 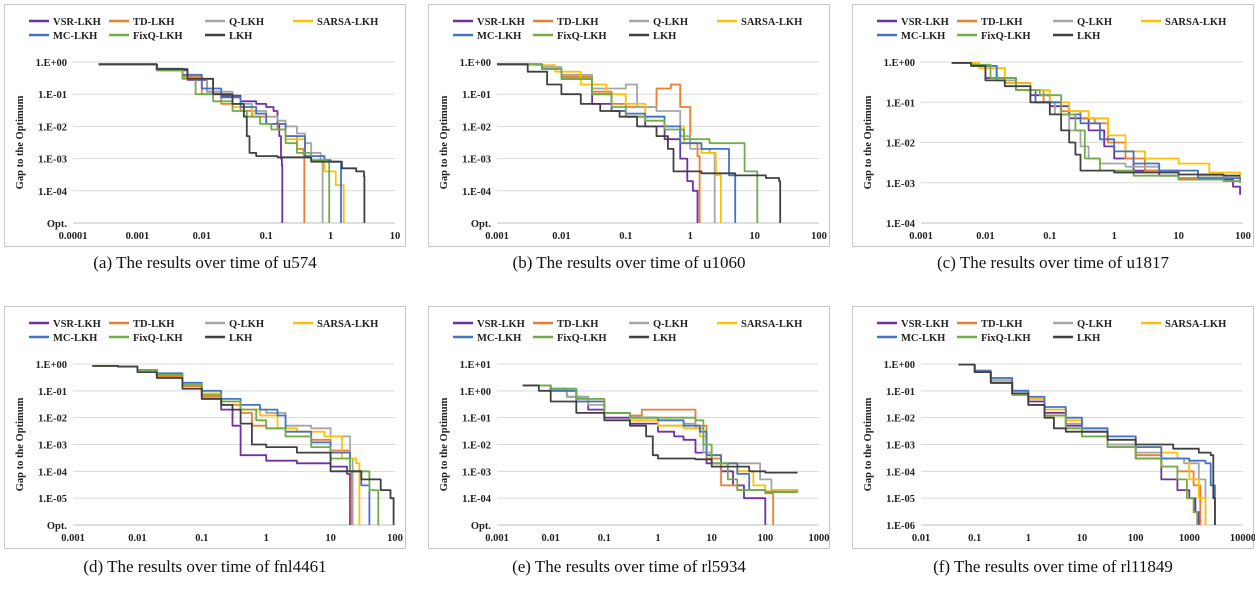 What do you see at coordinates (900, 499) in the screenshot?
I see `y-tick-label: 1.E-05` at bounding box center [900, 499].